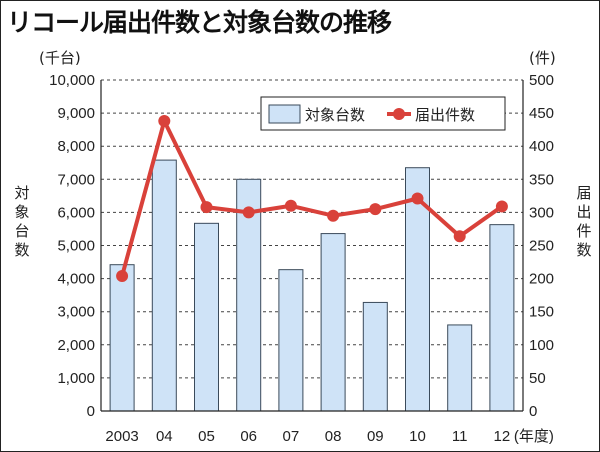 The image size is (600, 452). Describe the element at coordinates (541, 246) in the screenshot. I see `y-right-tick-label: 250` at that location.